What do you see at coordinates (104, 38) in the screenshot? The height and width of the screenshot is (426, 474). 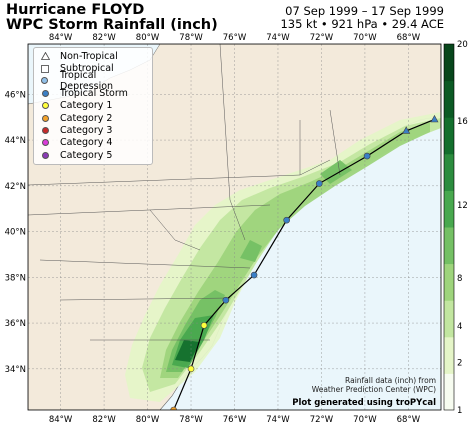 I see `lon-tick-top: 82°W` at bounding box center [104, 38].